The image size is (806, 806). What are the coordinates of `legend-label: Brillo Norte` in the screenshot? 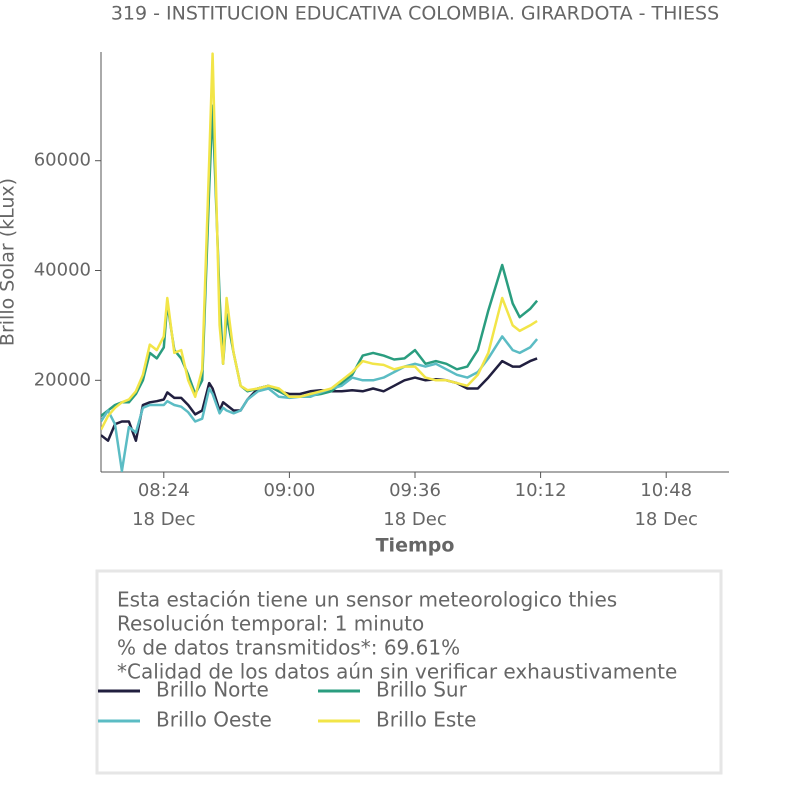 It's located at (212, 690).